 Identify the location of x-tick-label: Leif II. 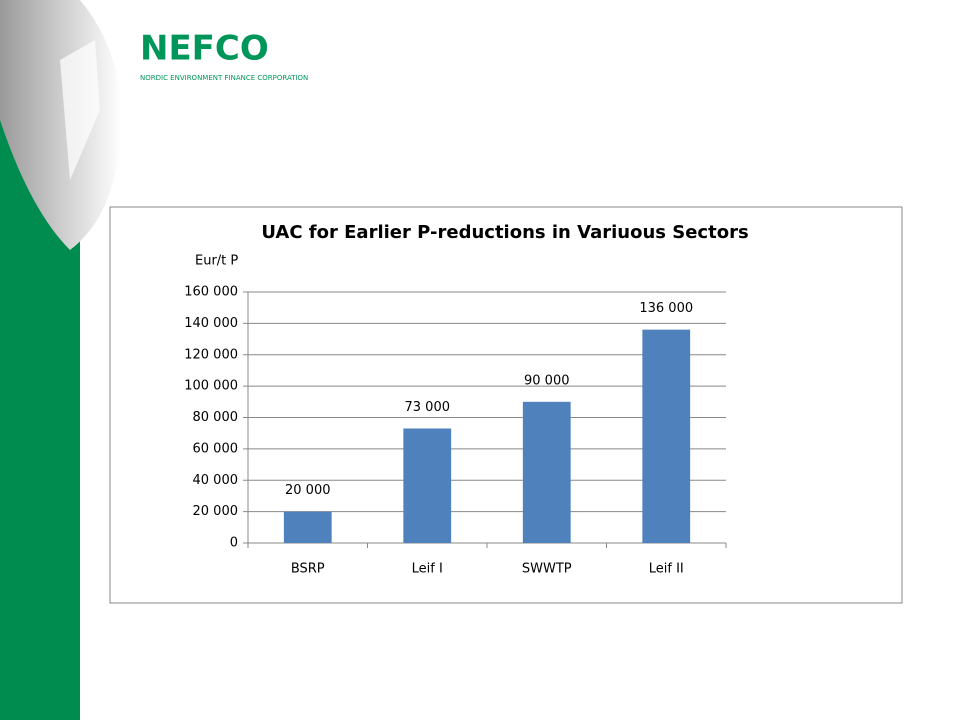
(666, 569).